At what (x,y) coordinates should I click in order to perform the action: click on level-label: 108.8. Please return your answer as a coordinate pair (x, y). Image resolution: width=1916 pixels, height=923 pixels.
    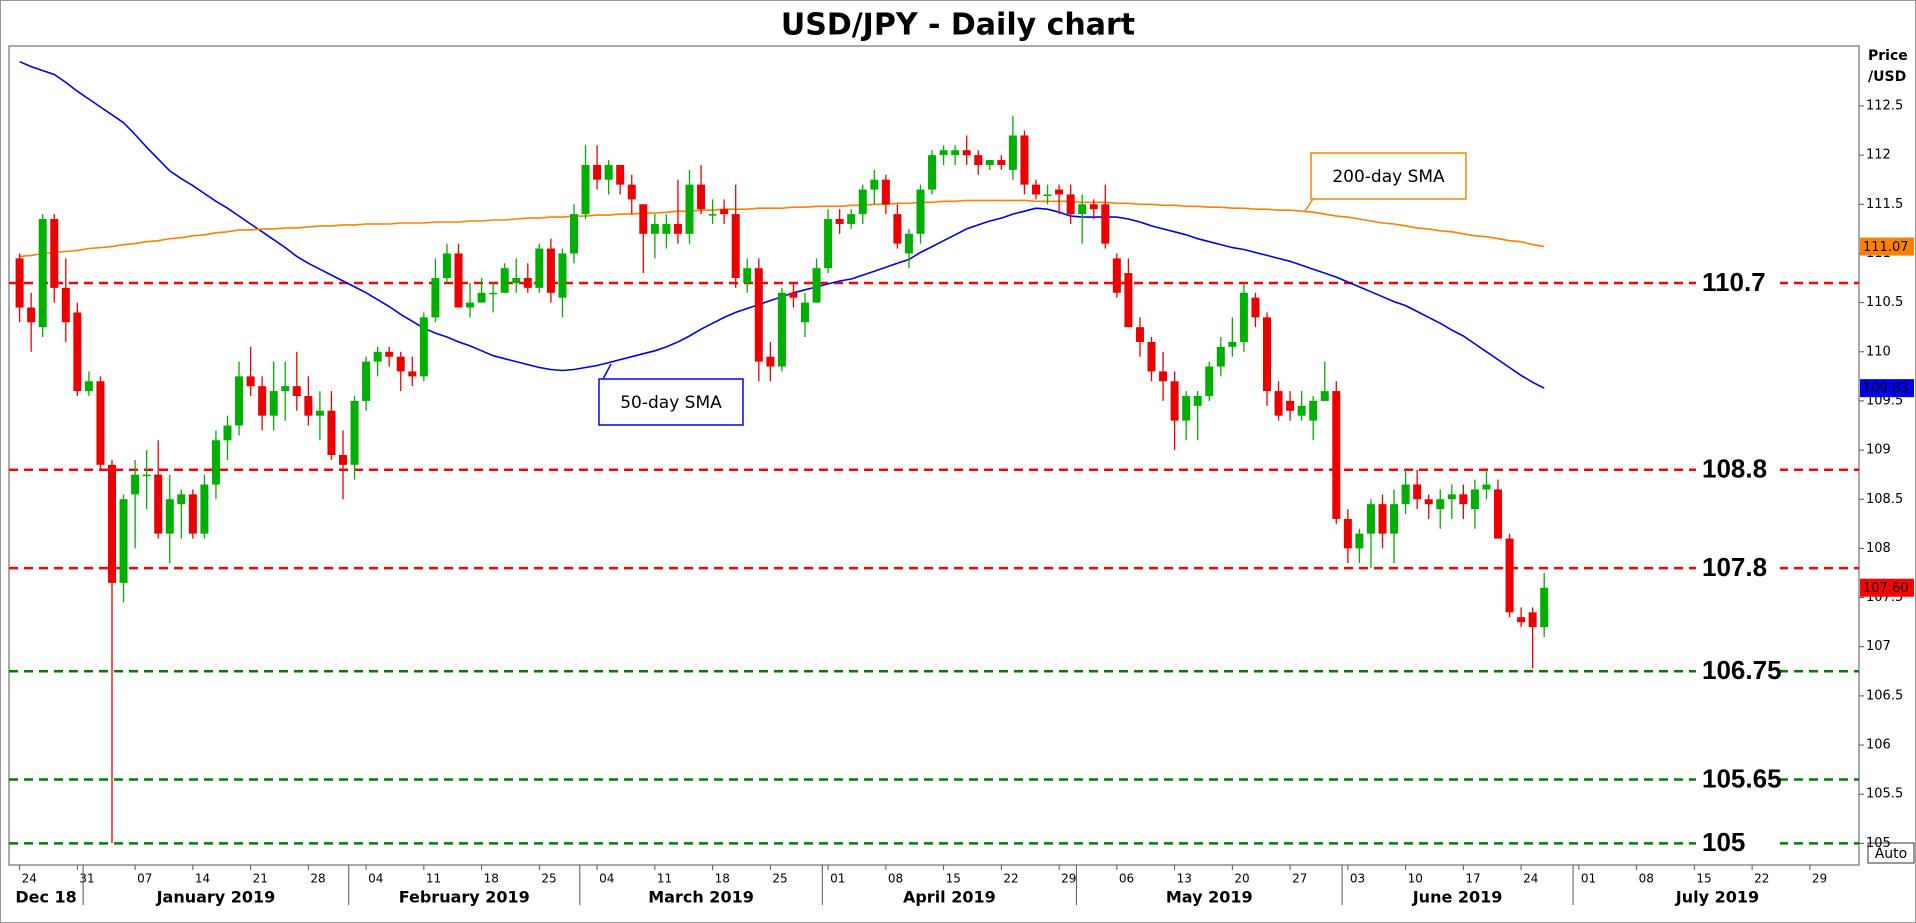
    Looking at the image, I should click on (1734, 469).